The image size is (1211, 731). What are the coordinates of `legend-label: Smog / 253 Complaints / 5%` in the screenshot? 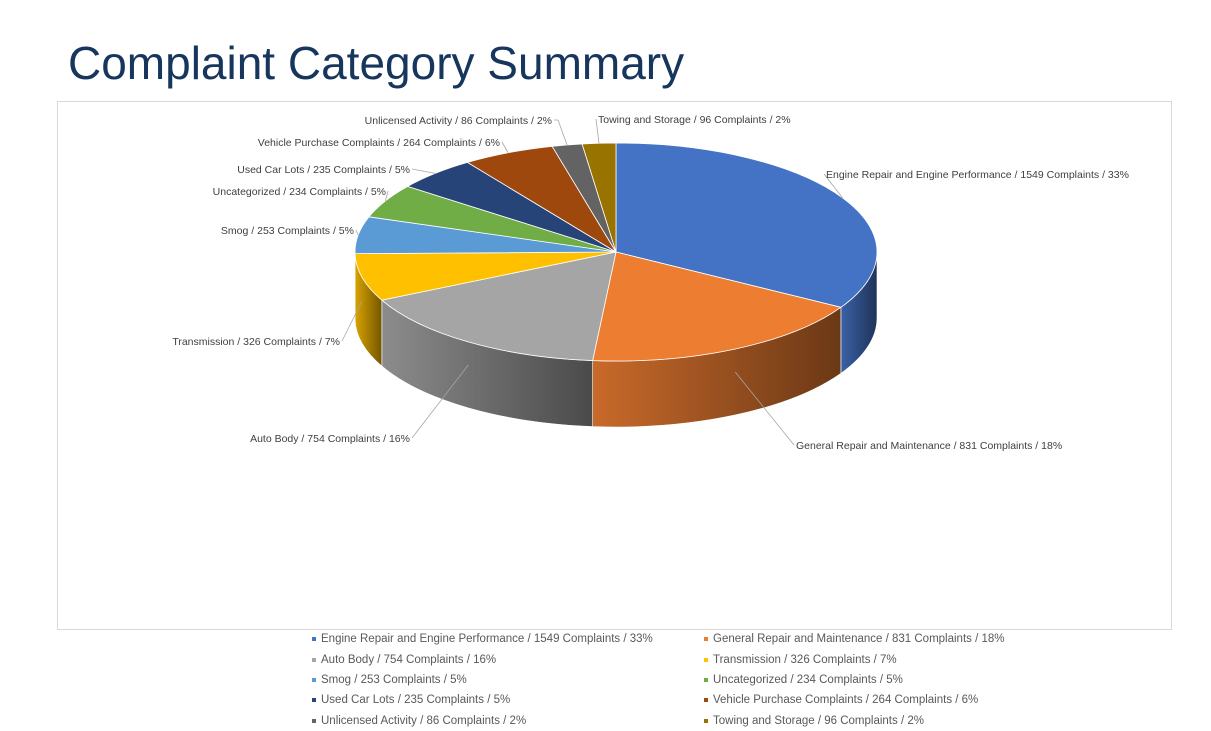 It's located at (394, 680).